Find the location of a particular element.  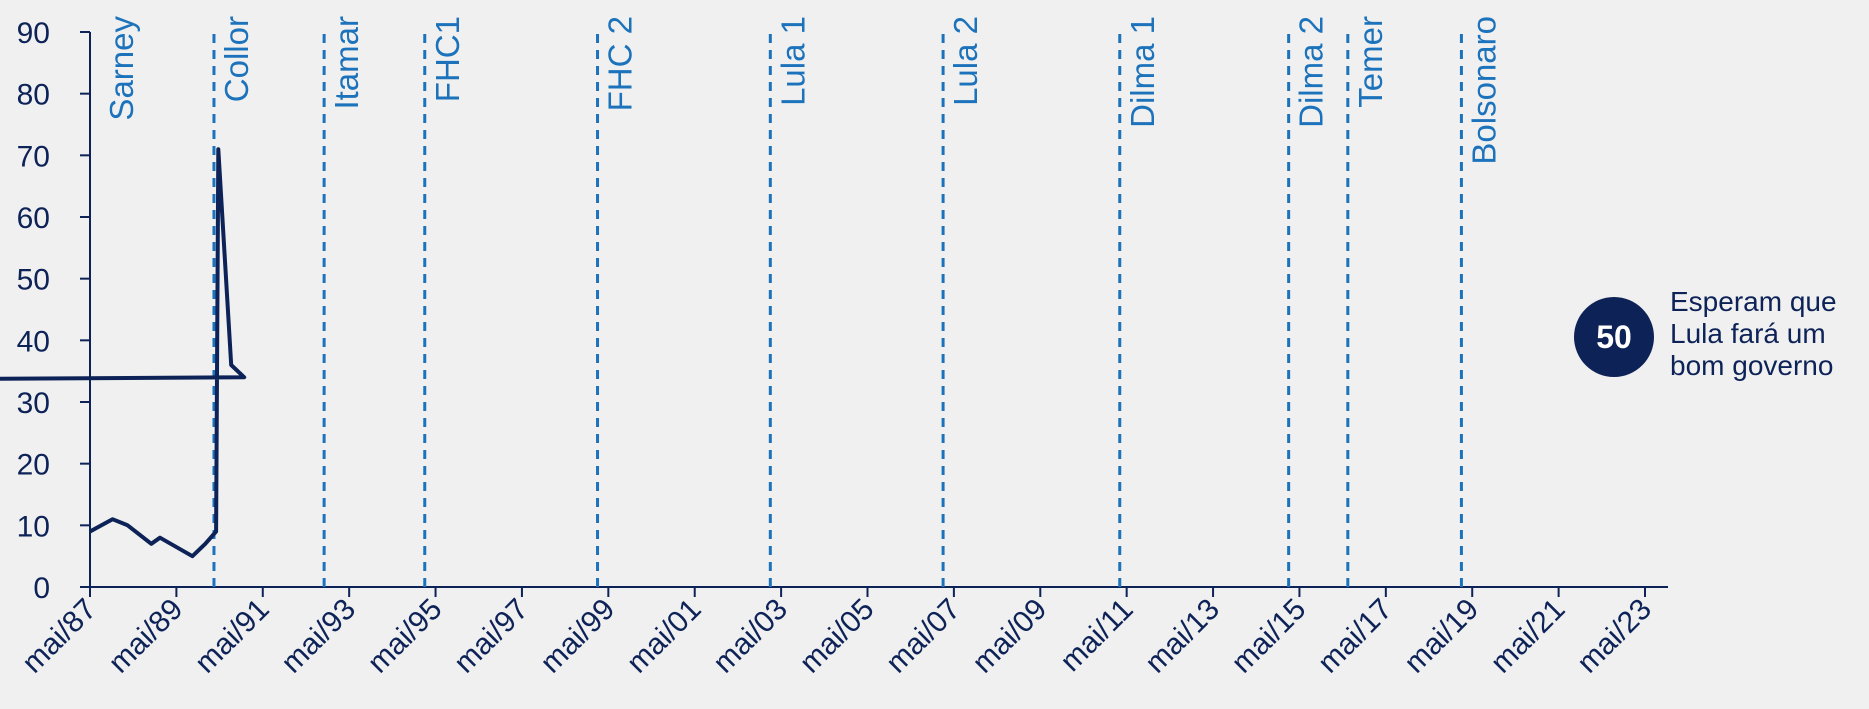

x-tick-label: mai/23 is located at coordinates (1614, 636).